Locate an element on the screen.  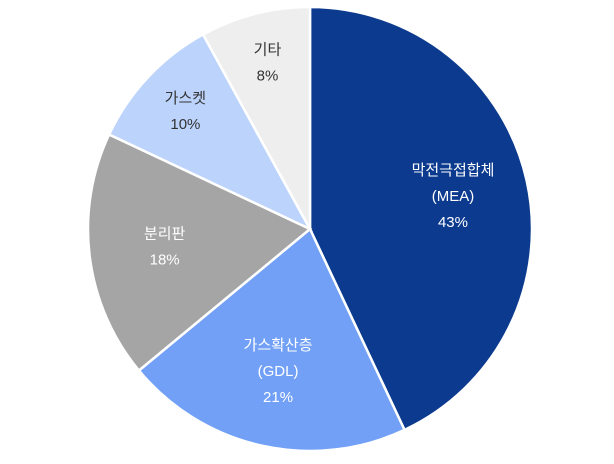
value-label: 21% is located at coordinates (278, 397).